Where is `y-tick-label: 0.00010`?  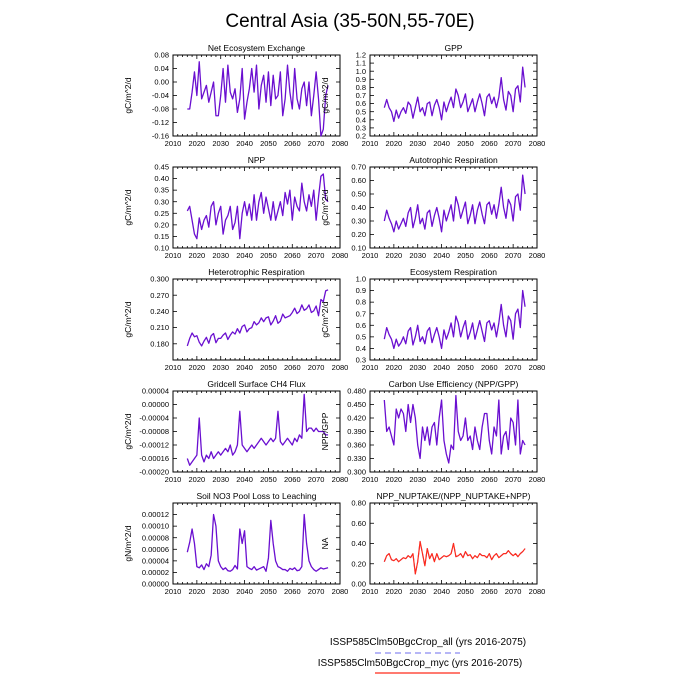
y-tick-label: 0.00010 is located at coordinates (155, 526).